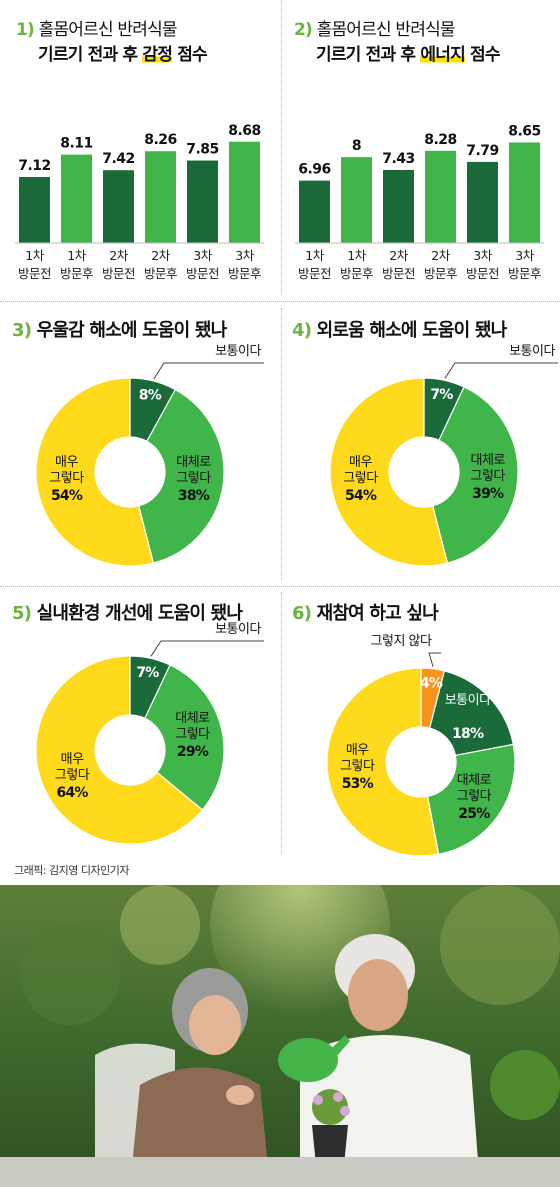 The image size is (560, 1187). Describe the element at coordinates (412, 330) in the screenshot. I see `chart-4-title-text: 외로움 해소에 도움이 됐나` at that location.